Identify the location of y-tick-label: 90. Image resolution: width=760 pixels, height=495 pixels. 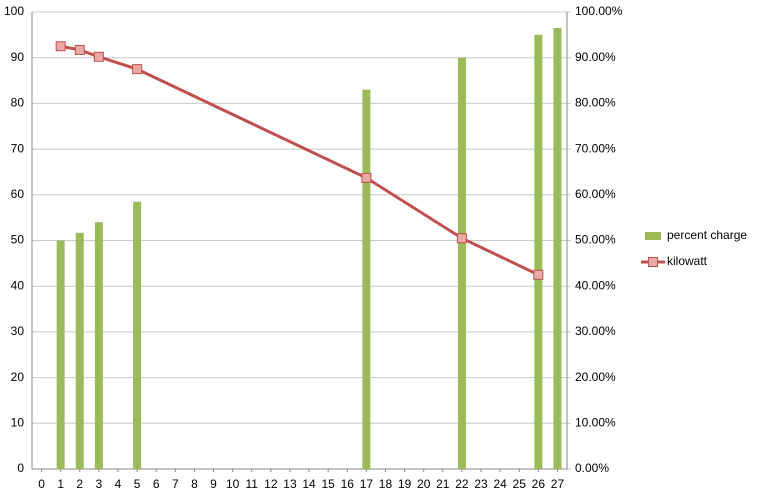
(18, 57).